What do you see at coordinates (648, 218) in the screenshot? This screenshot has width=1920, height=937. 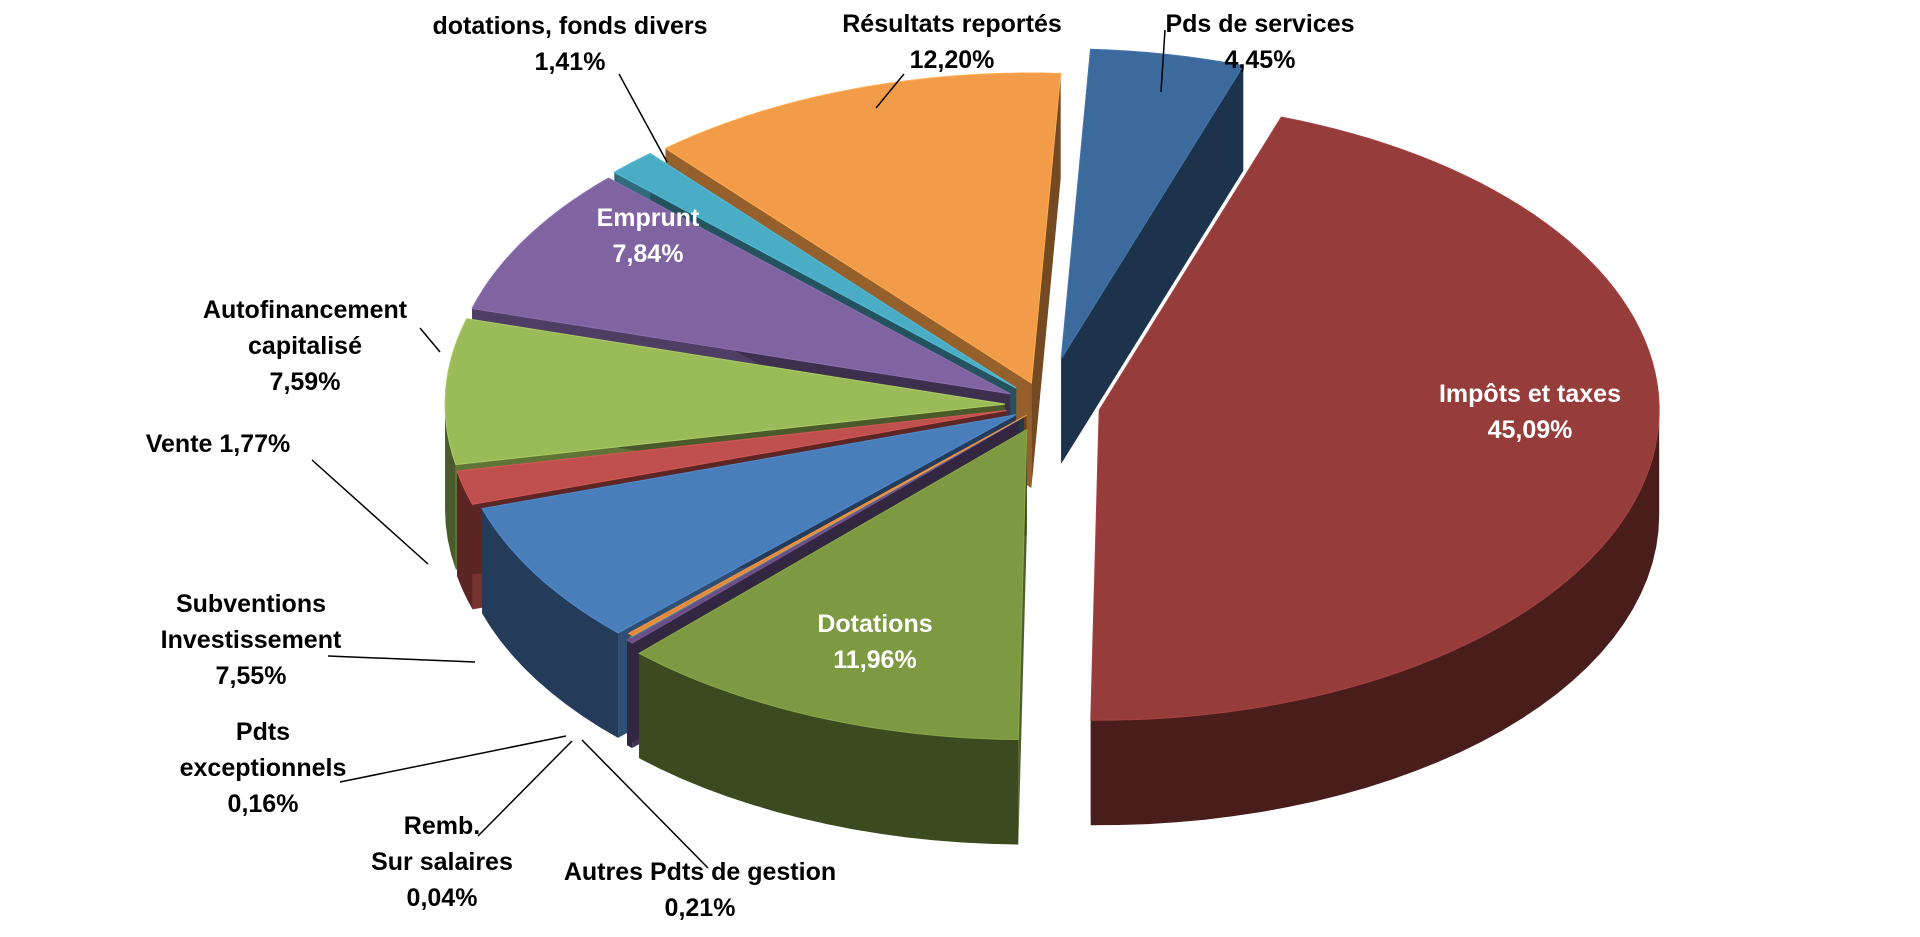 I see `slice-label-line: Emprunt` at bounding box center [648, 218].